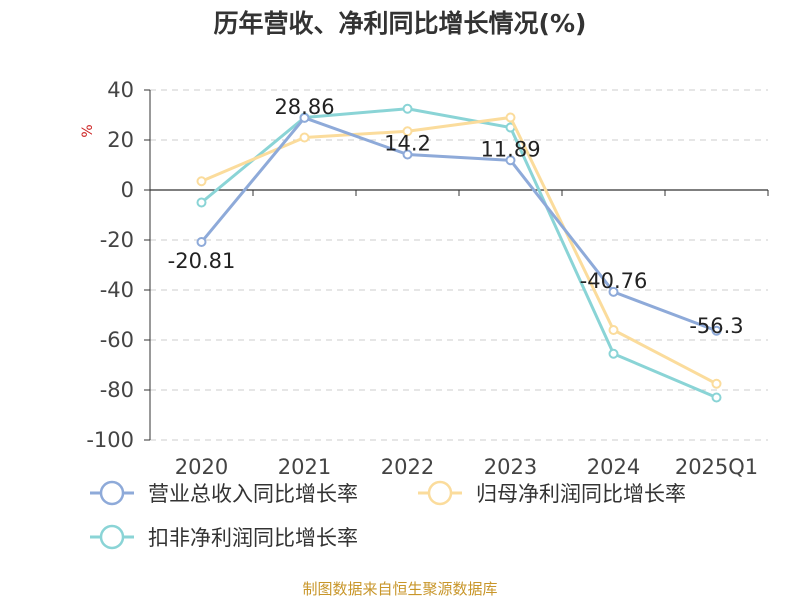 The width and height of the screenshot is (800, 600). What do you see at coordinates (253, 538) in the screenshot?
I see `legend-label: 扣非净利润同比增长率` at bounding box center [253, 538].